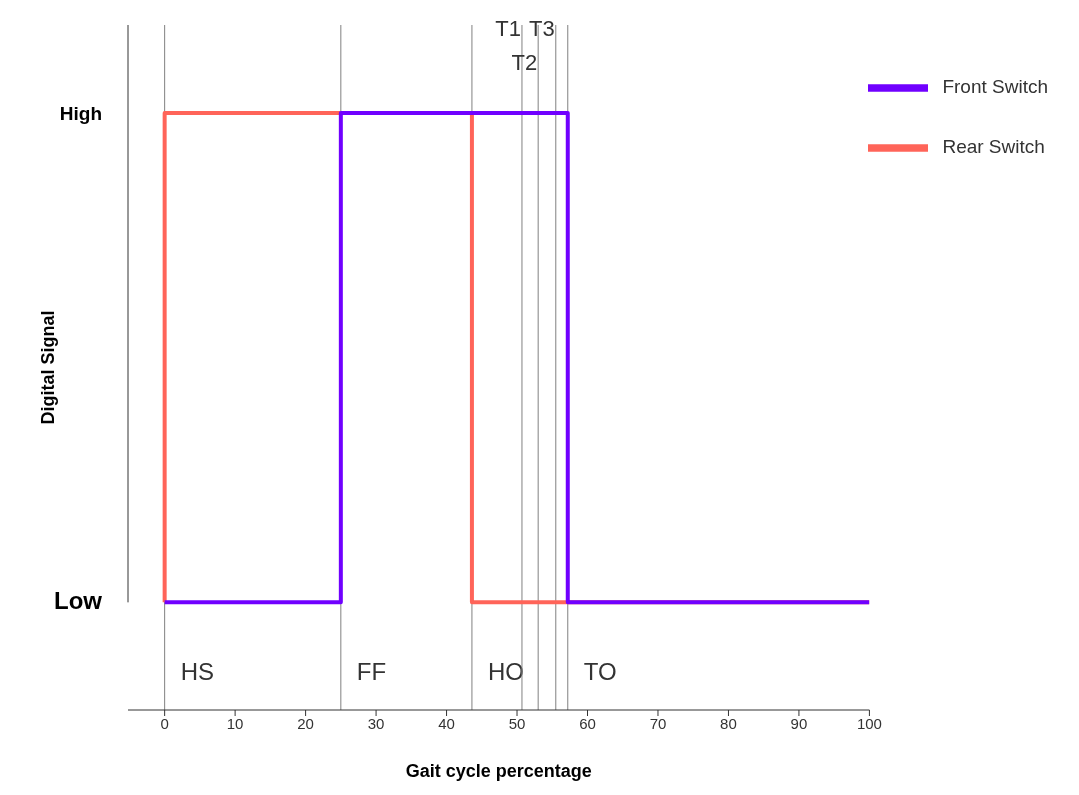 Image resolution: width=1079 pixels, height=795 pixels. What do you see at coordinates (524, 62) in the screenshot?
I see `ref-line-label: T2` at bounding box center [524, 62].